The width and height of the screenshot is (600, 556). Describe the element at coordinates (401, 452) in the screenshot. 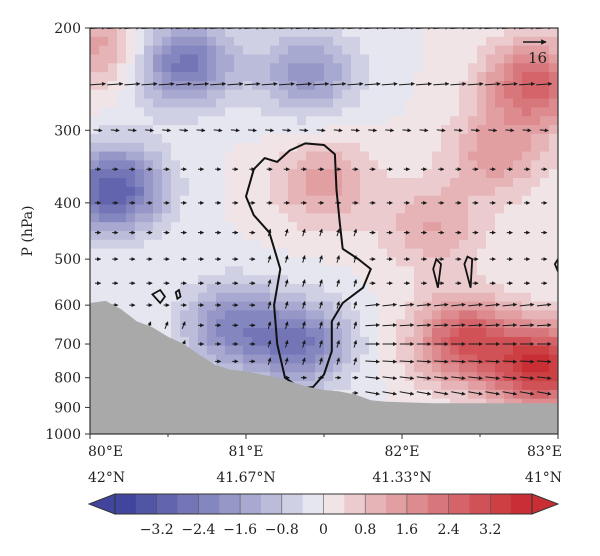

I see `x-tick-lon-label: 82°E` at that location.